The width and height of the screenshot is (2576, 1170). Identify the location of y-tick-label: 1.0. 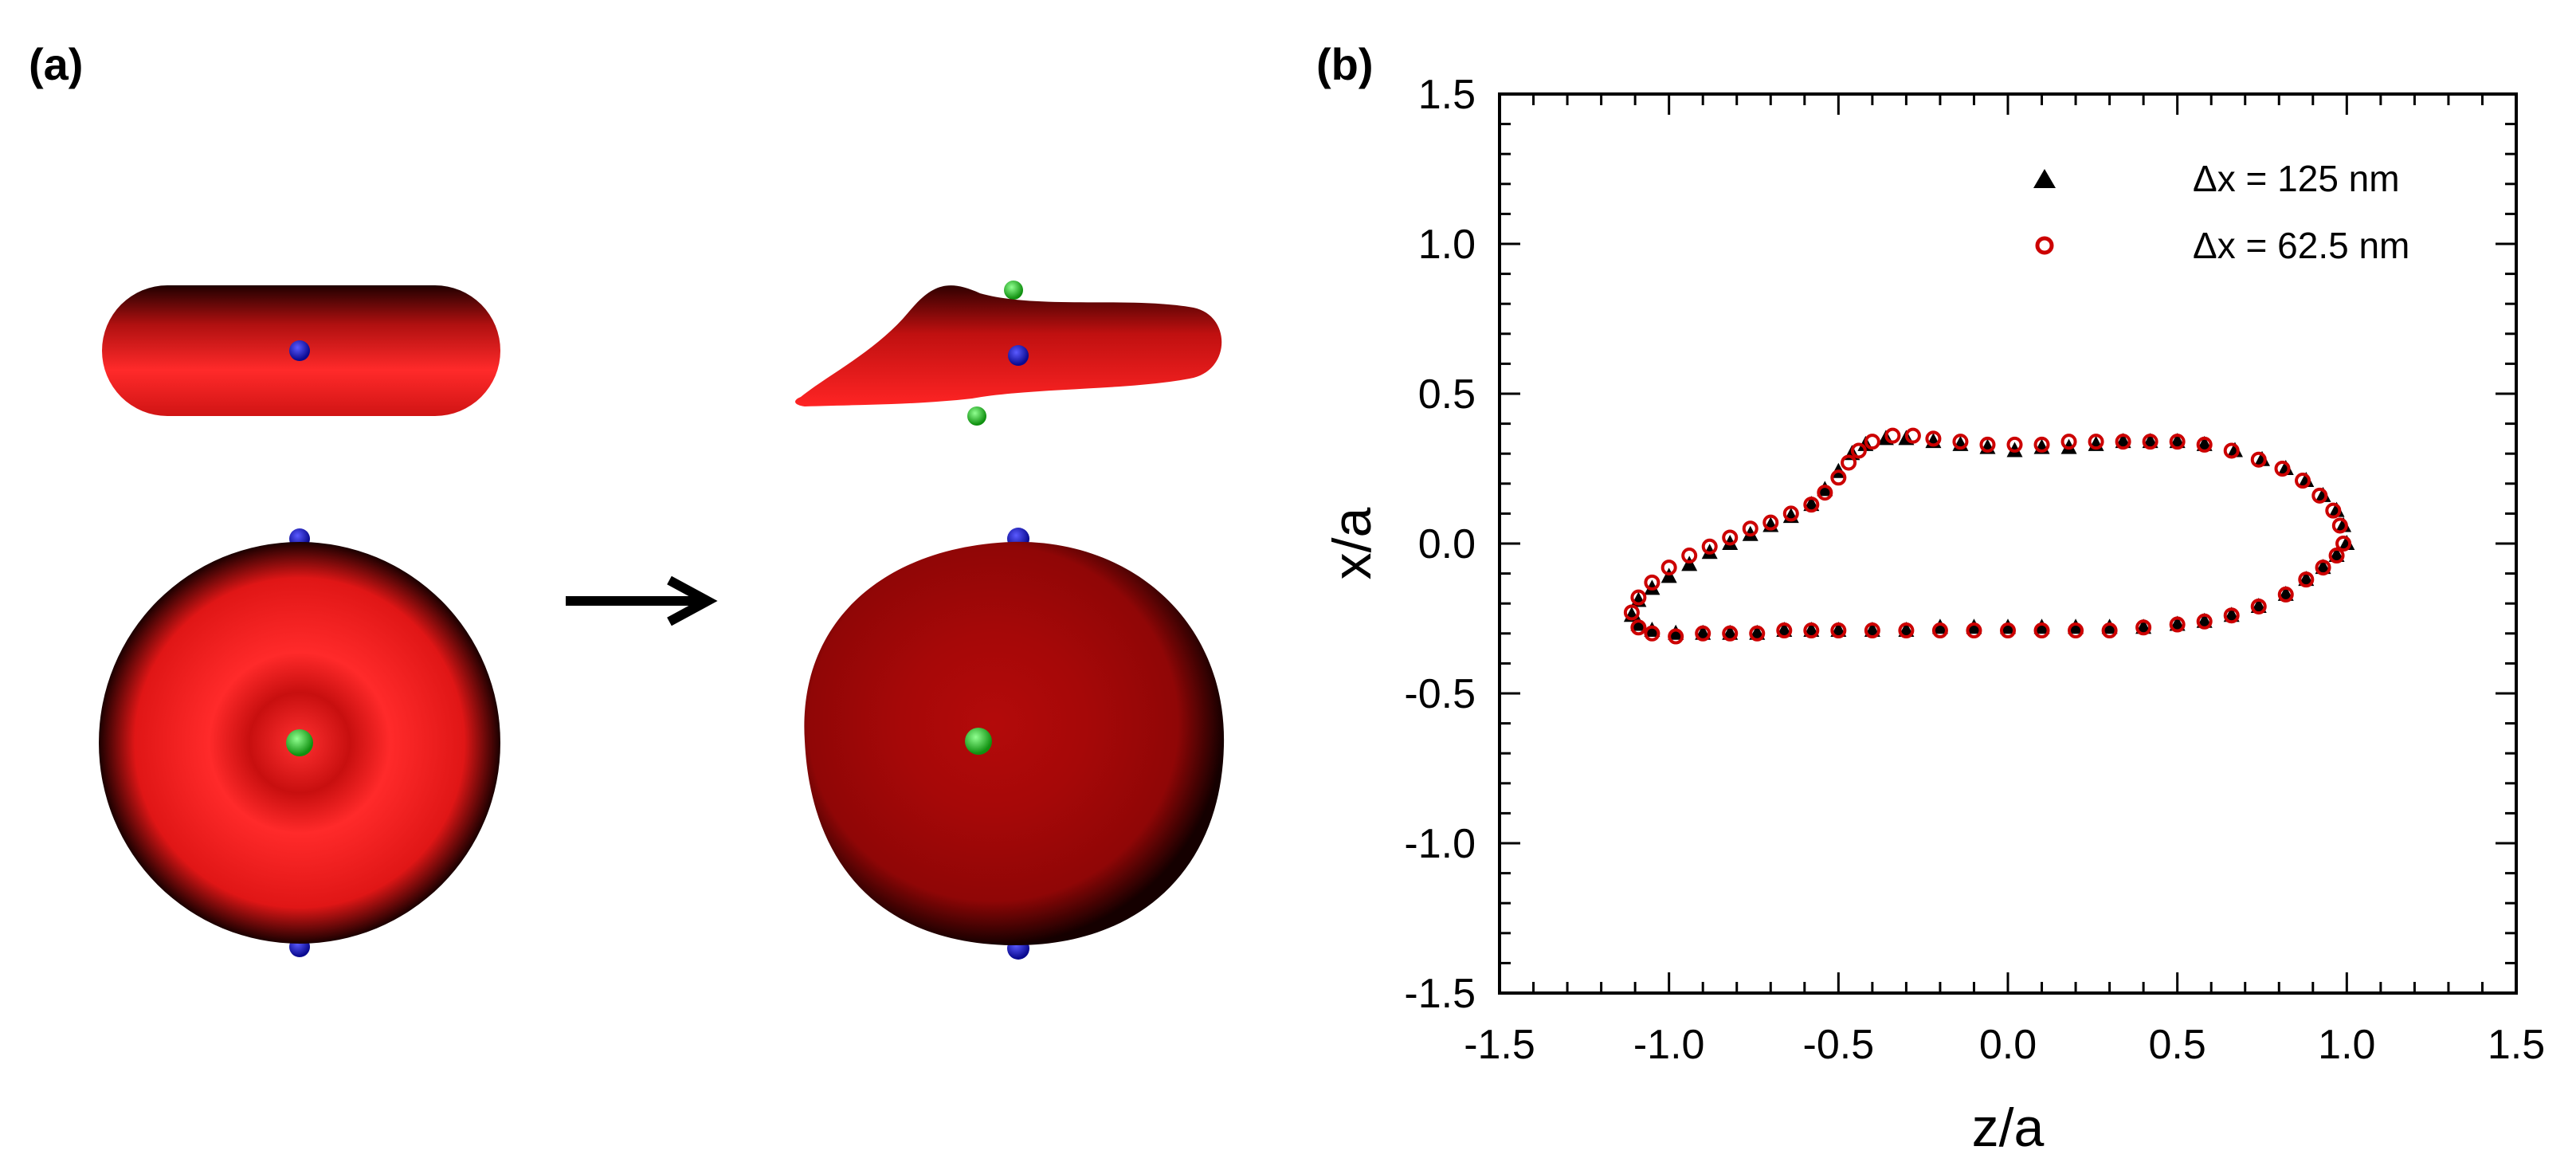
(1447, 245).